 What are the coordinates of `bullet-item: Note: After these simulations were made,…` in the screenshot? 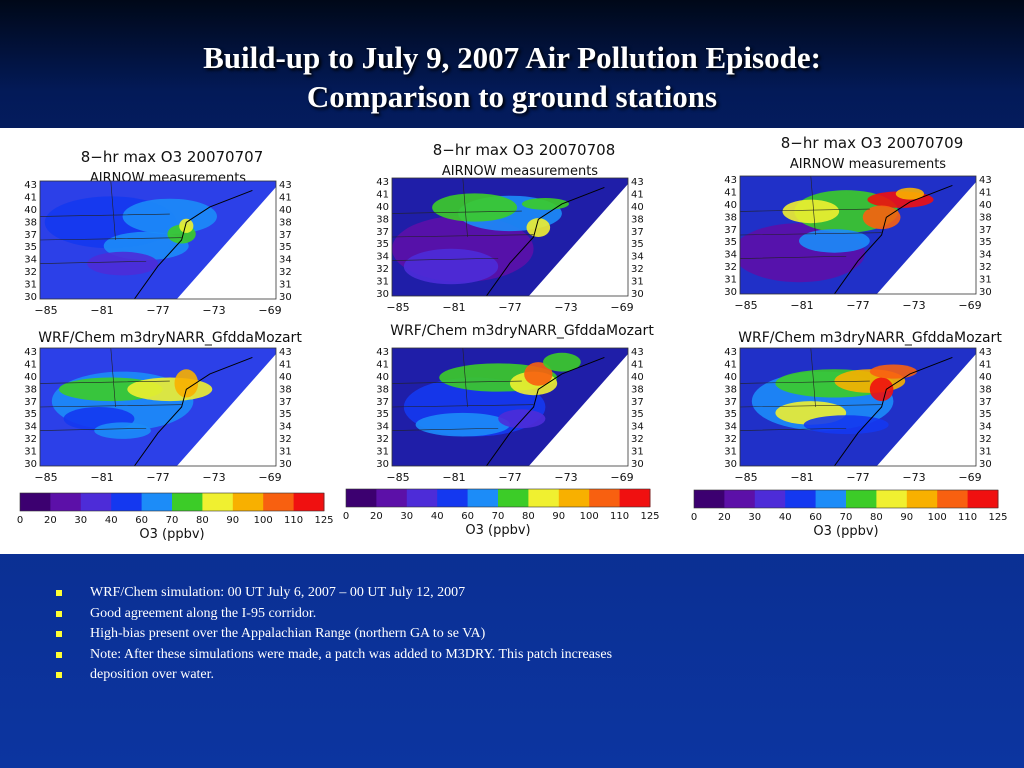 It's located at (515, 655).